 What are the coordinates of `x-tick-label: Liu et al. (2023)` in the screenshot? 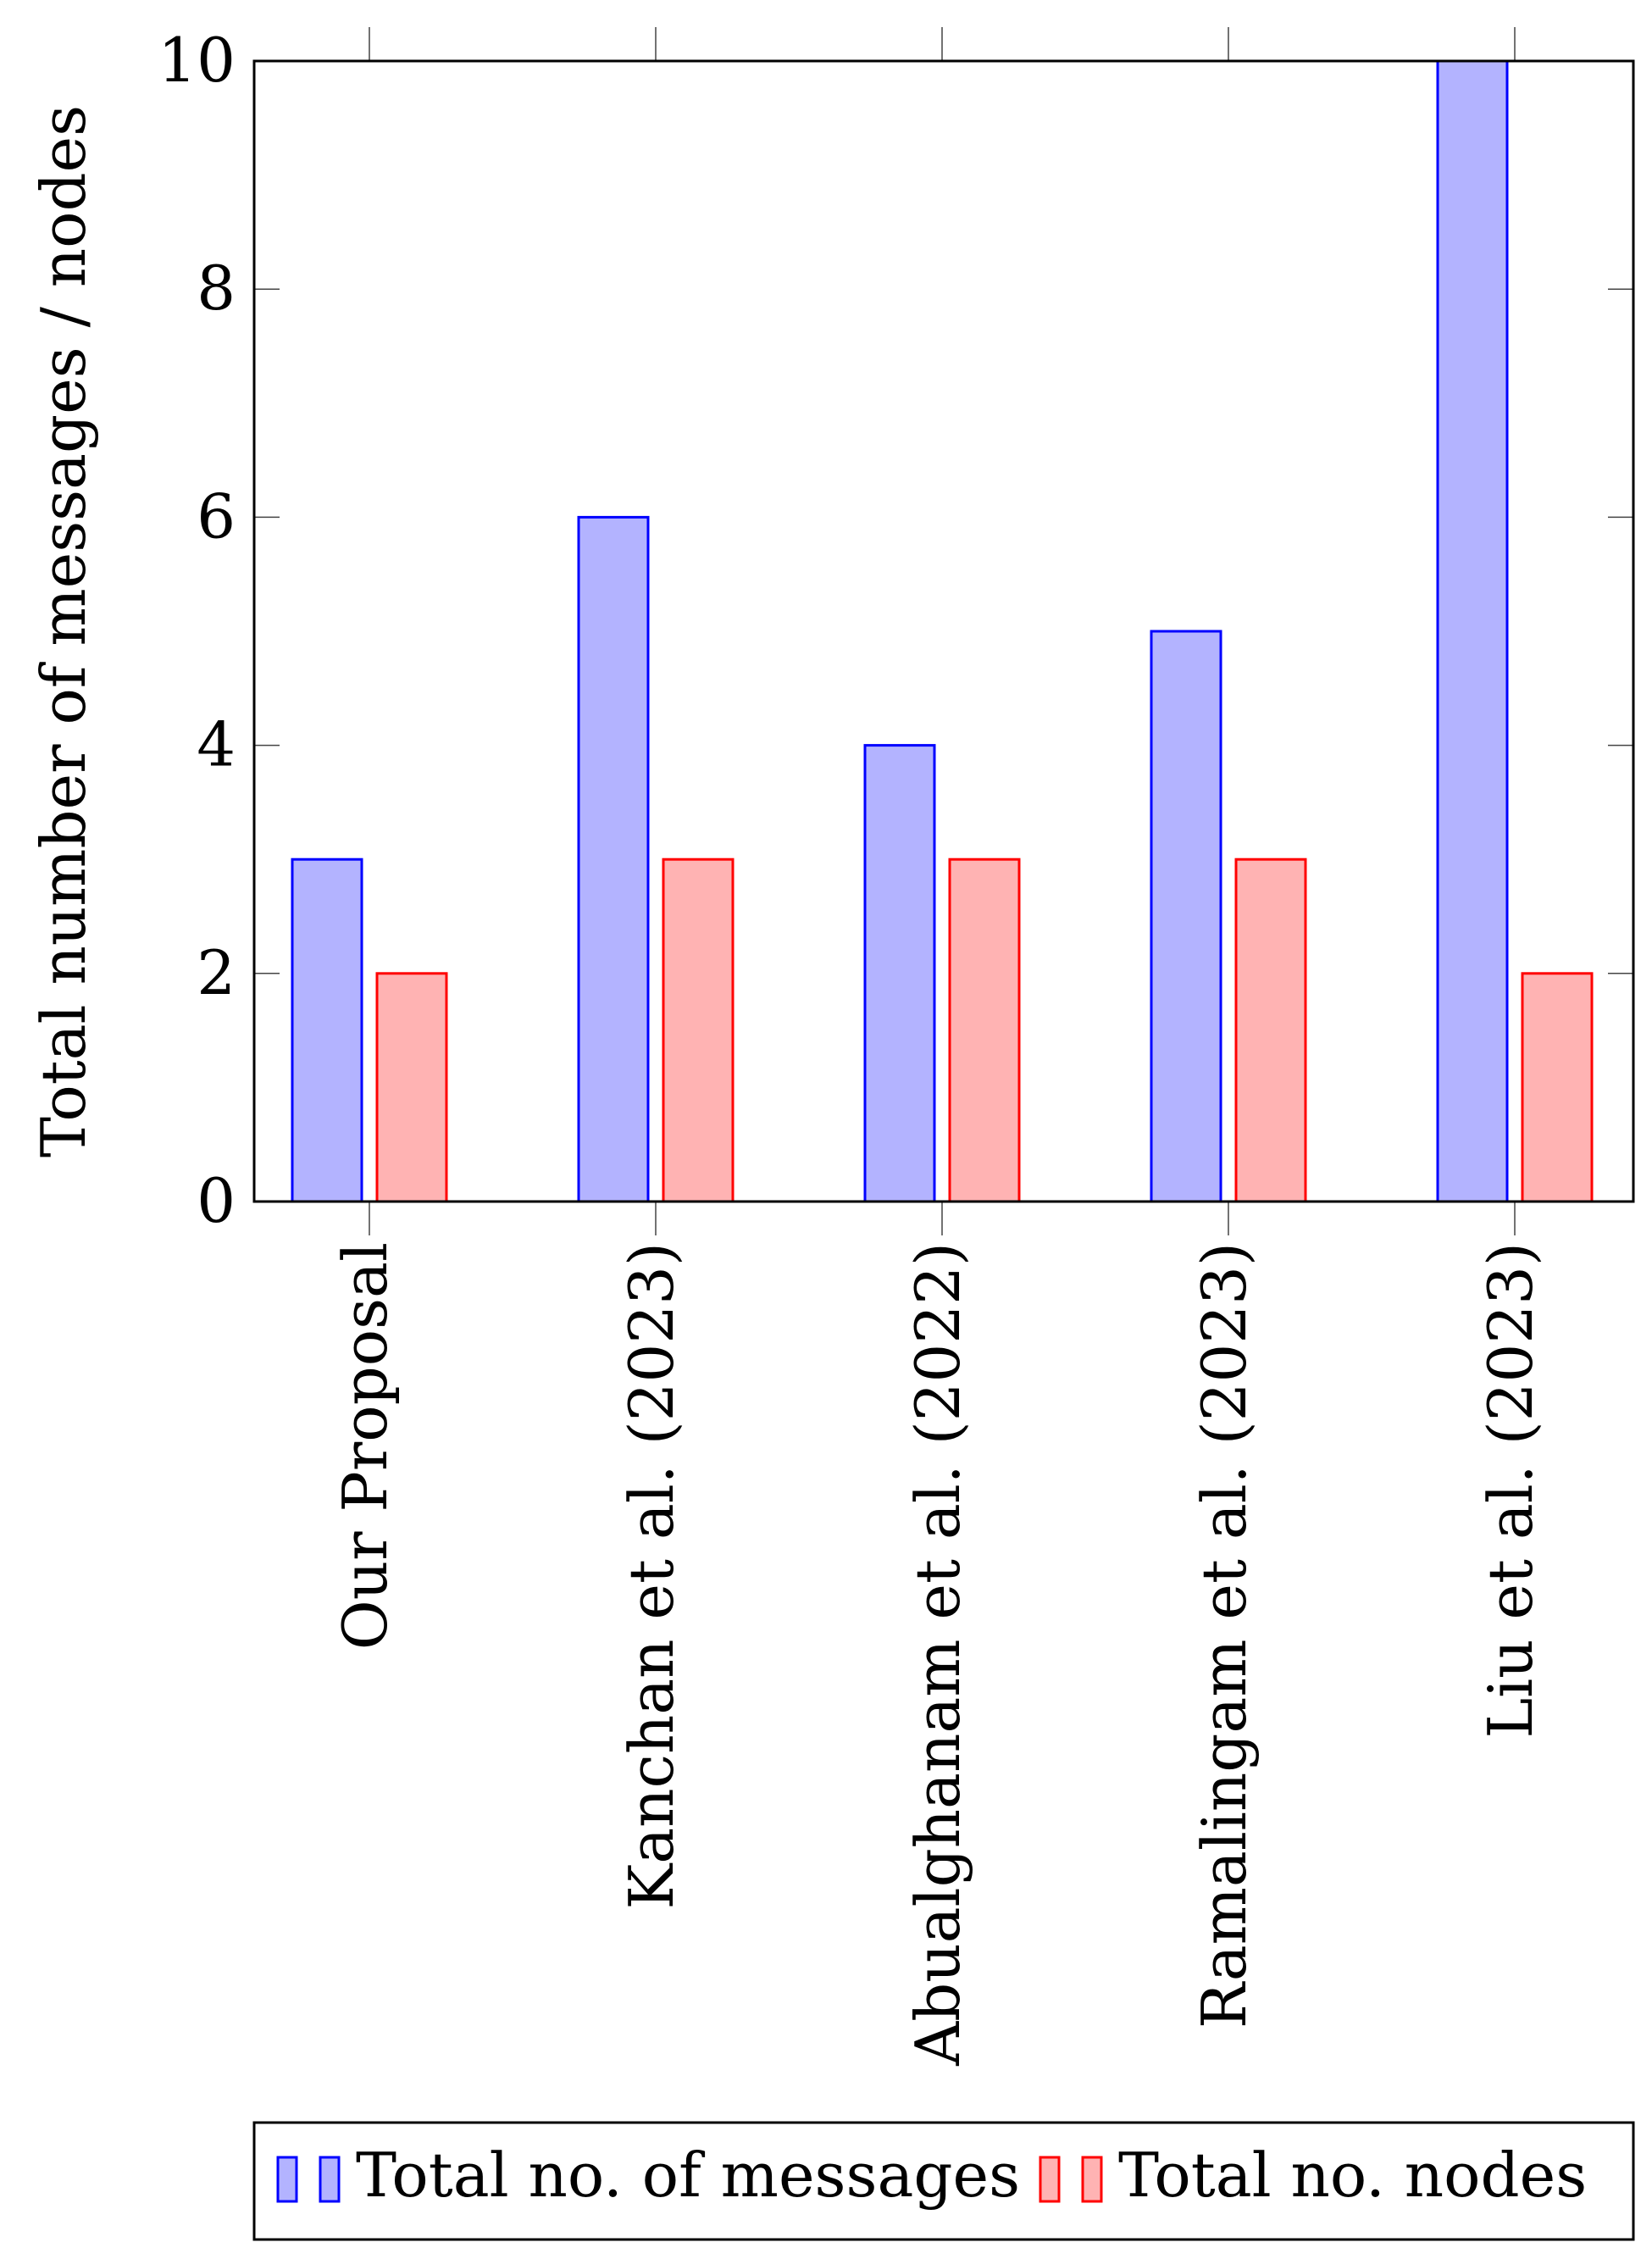 It's located at (1511, 1490).